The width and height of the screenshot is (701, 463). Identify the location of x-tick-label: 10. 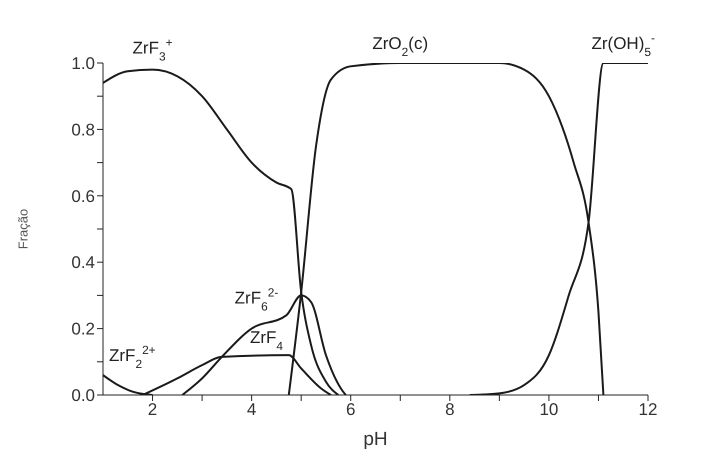
(548, 410).